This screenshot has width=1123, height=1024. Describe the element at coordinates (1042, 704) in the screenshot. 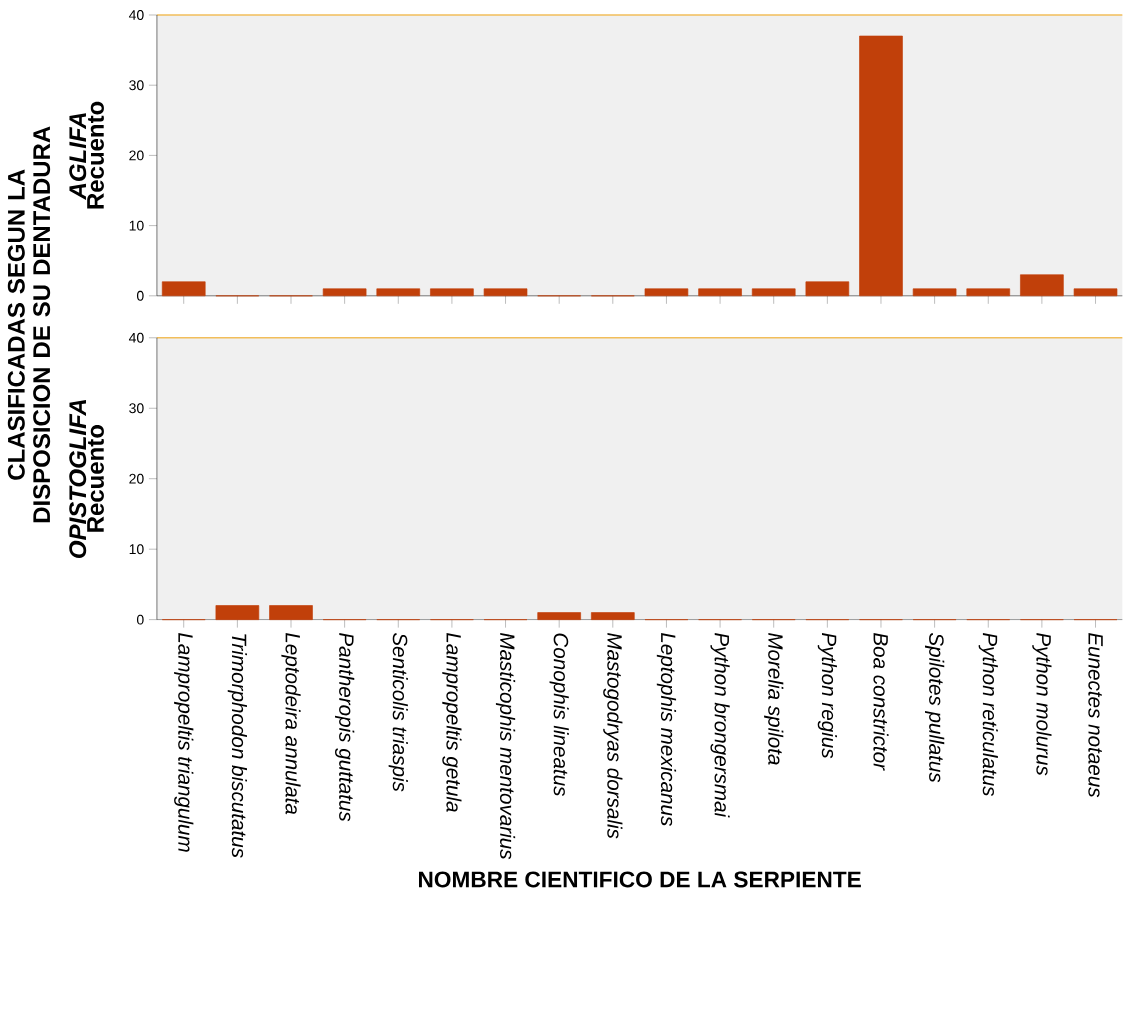

I see `x-tick-label: Python molurus` at that location.